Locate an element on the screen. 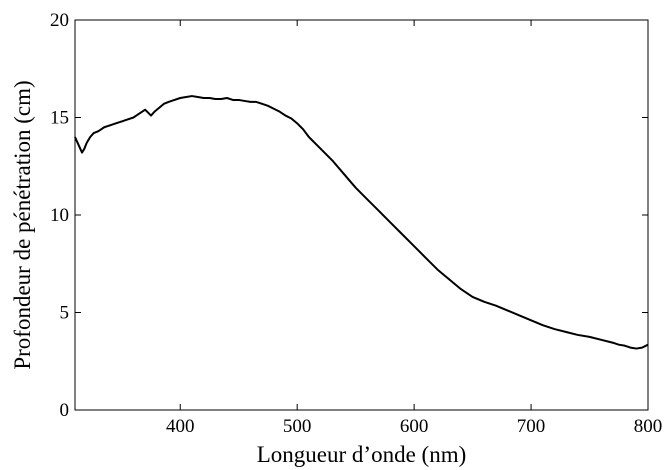 Image resolution: width=670 pixels, height=470 pixels. x-tick-label: 700 is located at coordinates (531, 426).